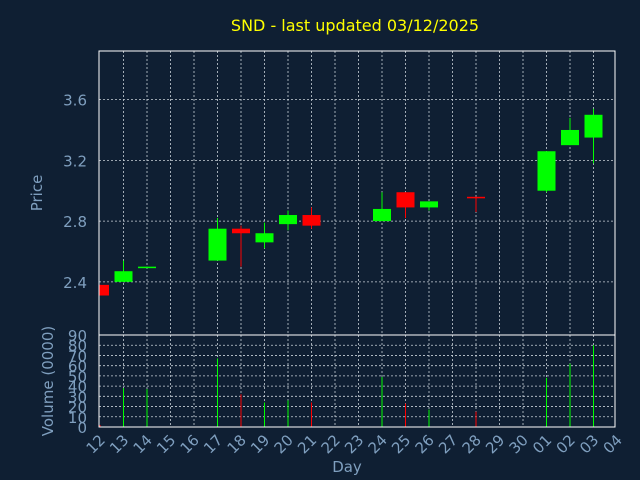 This screenshot has height=480, width=640. What do you see at coordinates (77, 336) in the screenshot?
I see `volume-tick-label: 90` at bounding box center [77, 336].